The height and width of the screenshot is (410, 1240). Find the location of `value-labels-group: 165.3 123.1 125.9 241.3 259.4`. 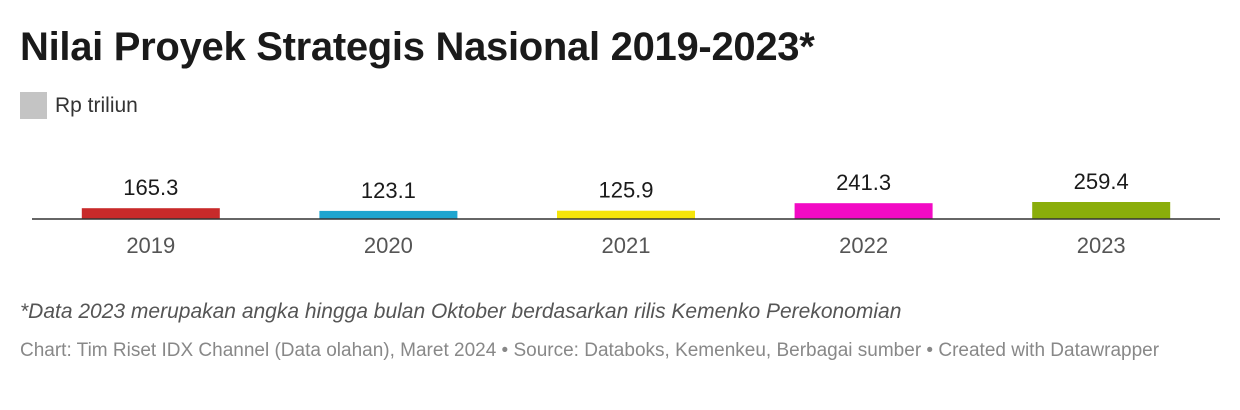

value-labels-group: 165.3 123.1 125.9 241.3 259.4 is located at coordinates (625, 186).